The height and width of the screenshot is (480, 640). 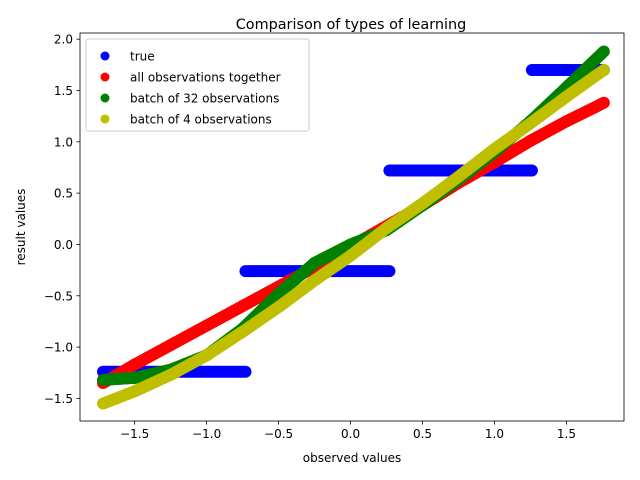 I want to click on x-tick-label: 0.5, so click(x=422, y=434).